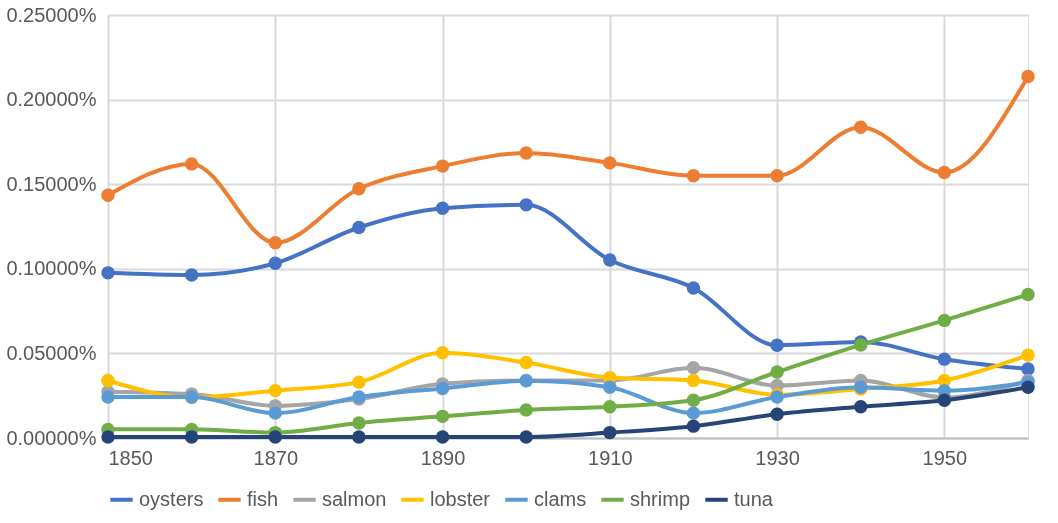  Describe the element at coordinates (460, 498) in the screenshot. I see `legend-label: lobster` at that location.